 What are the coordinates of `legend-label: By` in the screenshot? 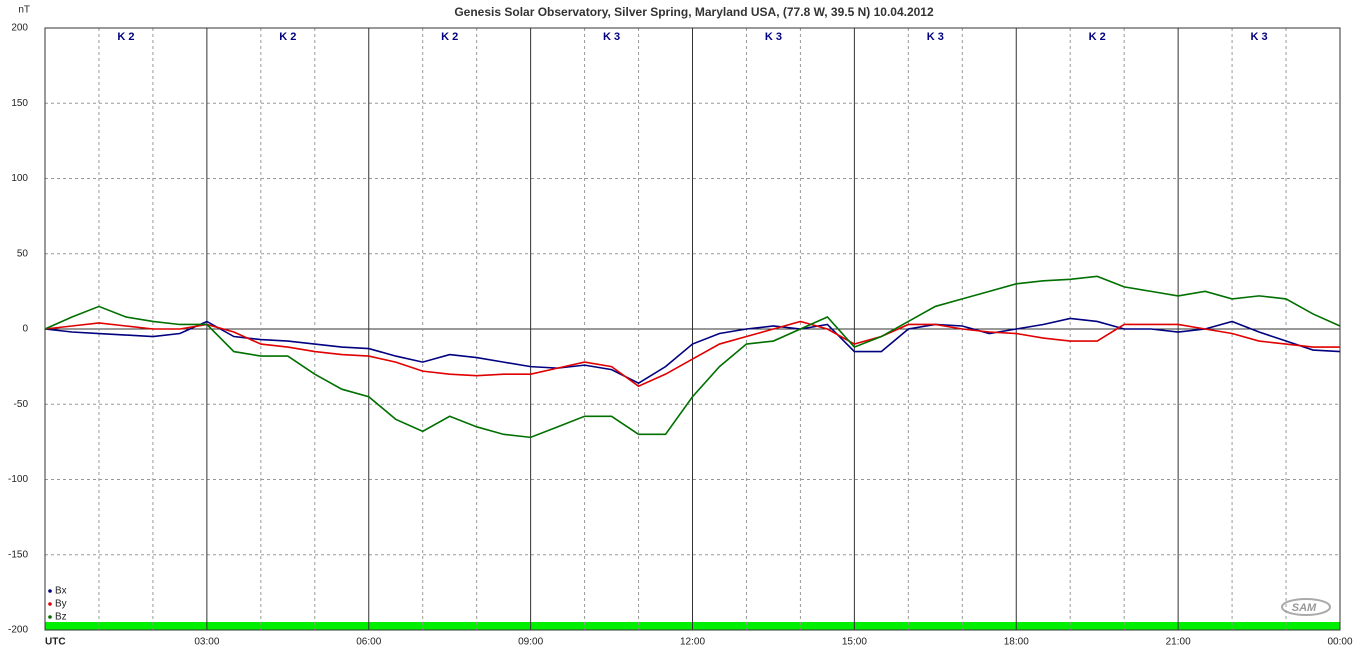 It's located at (61, 604).